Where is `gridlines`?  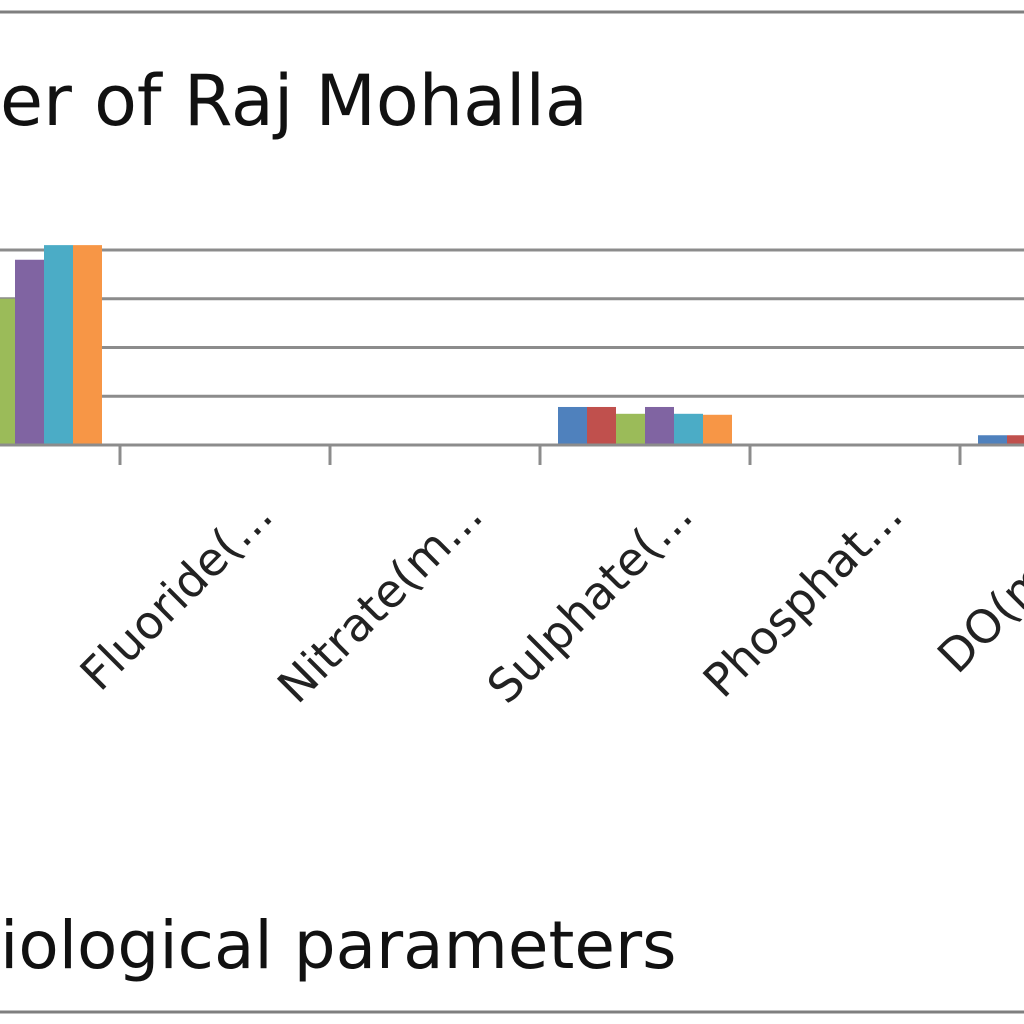
gridlines is located at coordinates (512, 323).